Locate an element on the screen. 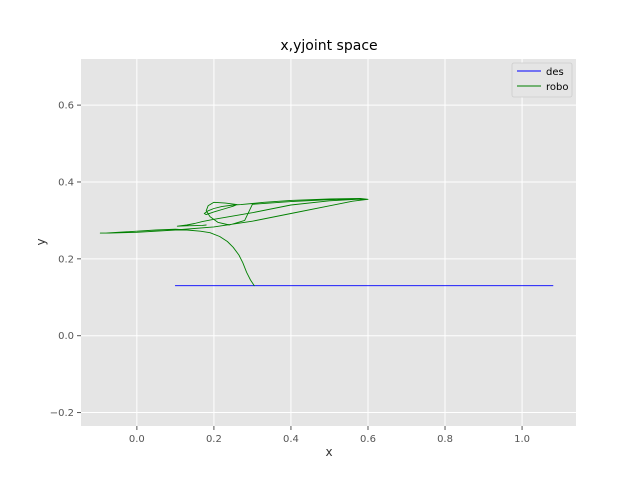  x-tick-label: 0.6 is located at coordinates (368, 439).